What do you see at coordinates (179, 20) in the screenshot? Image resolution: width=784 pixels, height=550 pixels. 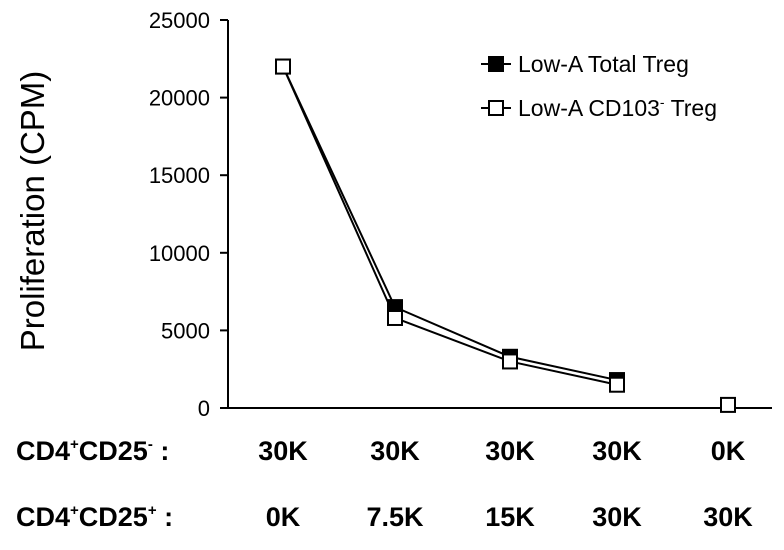 I see `y-tick-label: 25000` at bounding box center [179, 20].